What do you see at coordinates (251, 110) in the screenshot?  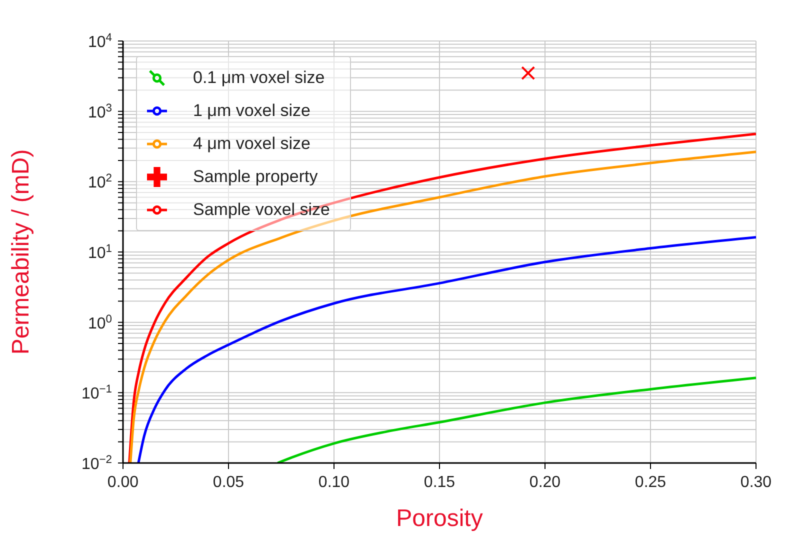 I see `legend-label: 1 μm voxel size` at bounding box center [251, 110].